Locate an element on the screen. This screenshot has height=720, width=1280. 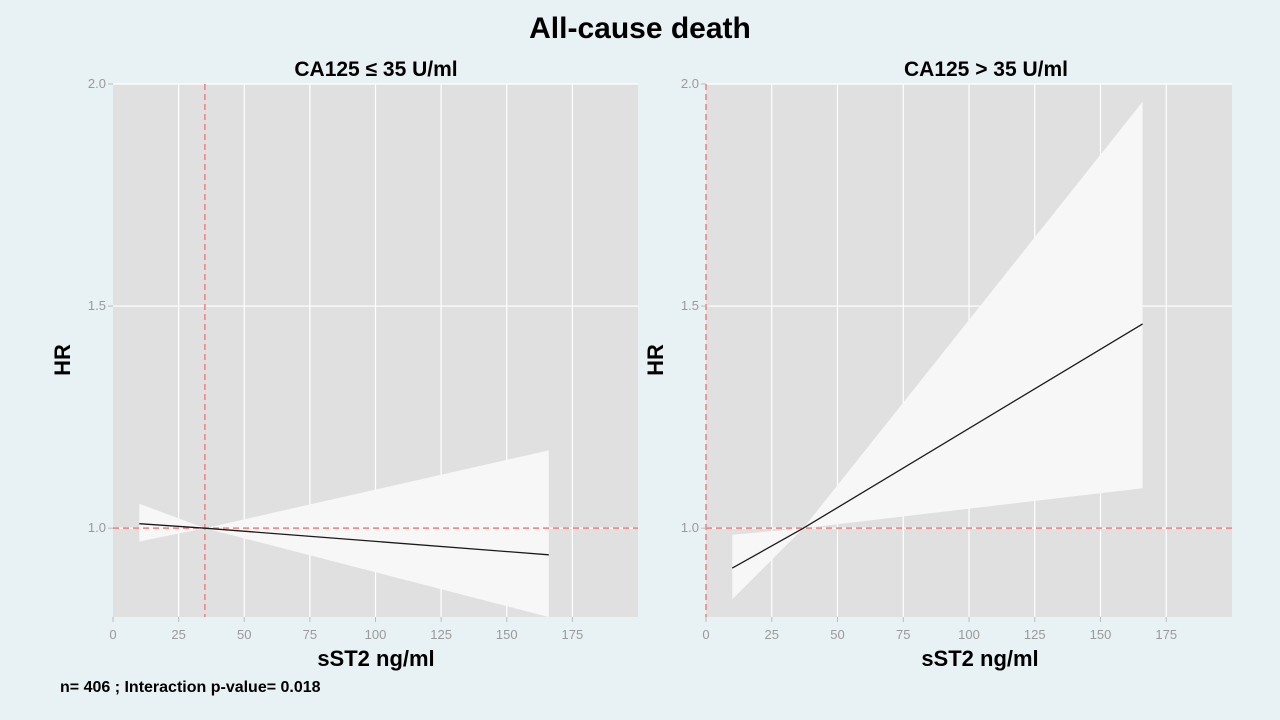
panel-1-xtick-label-4: 100 is located at coordinates (376, 634).